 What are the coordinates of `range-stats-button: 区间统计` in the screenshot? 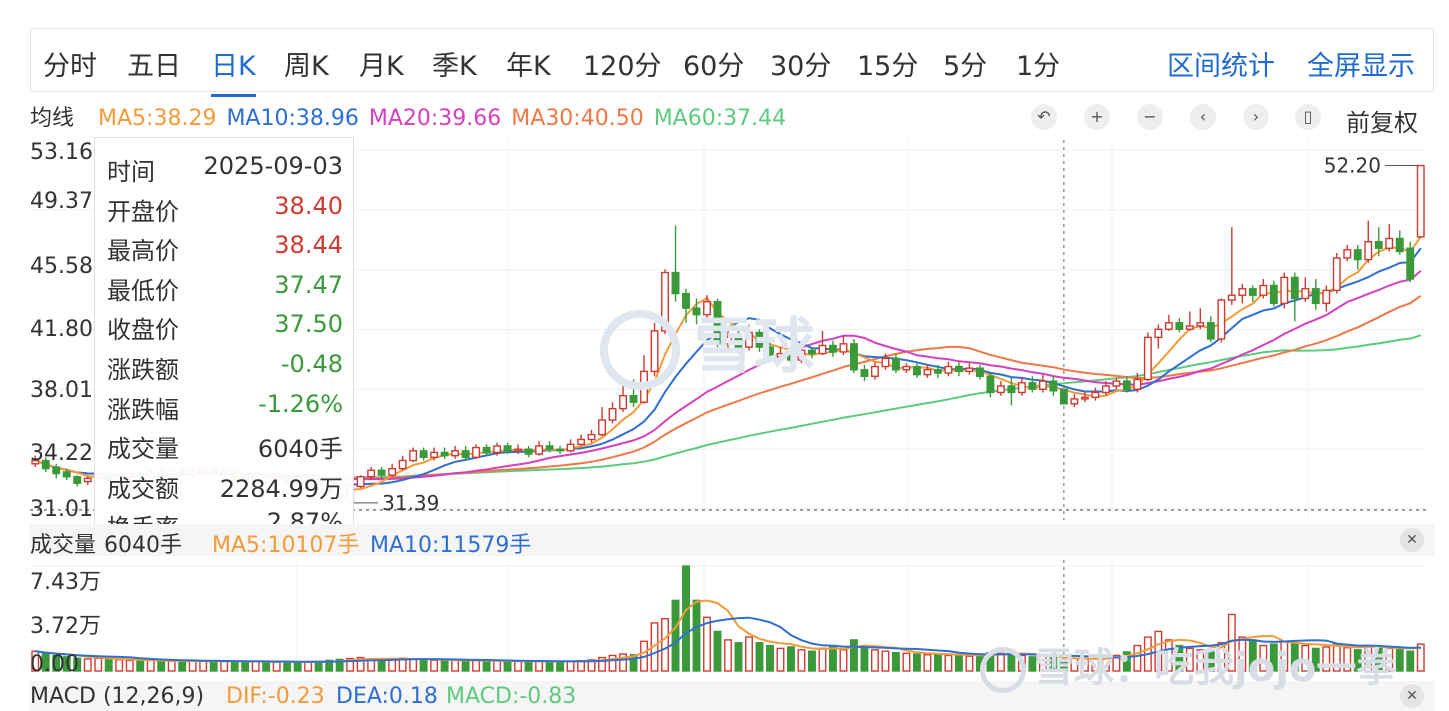 It's located at (1221, 66).